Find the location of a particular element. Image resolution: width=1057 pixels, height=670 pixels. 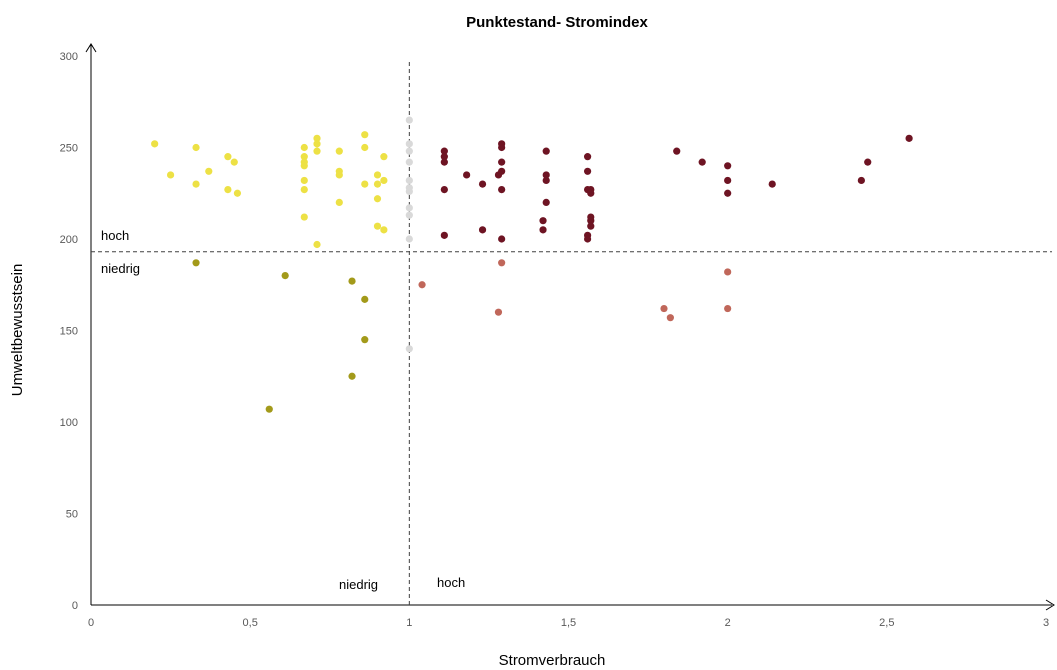

chart-title: Punktestand- Stromindex is located at coordinates (557, 22).